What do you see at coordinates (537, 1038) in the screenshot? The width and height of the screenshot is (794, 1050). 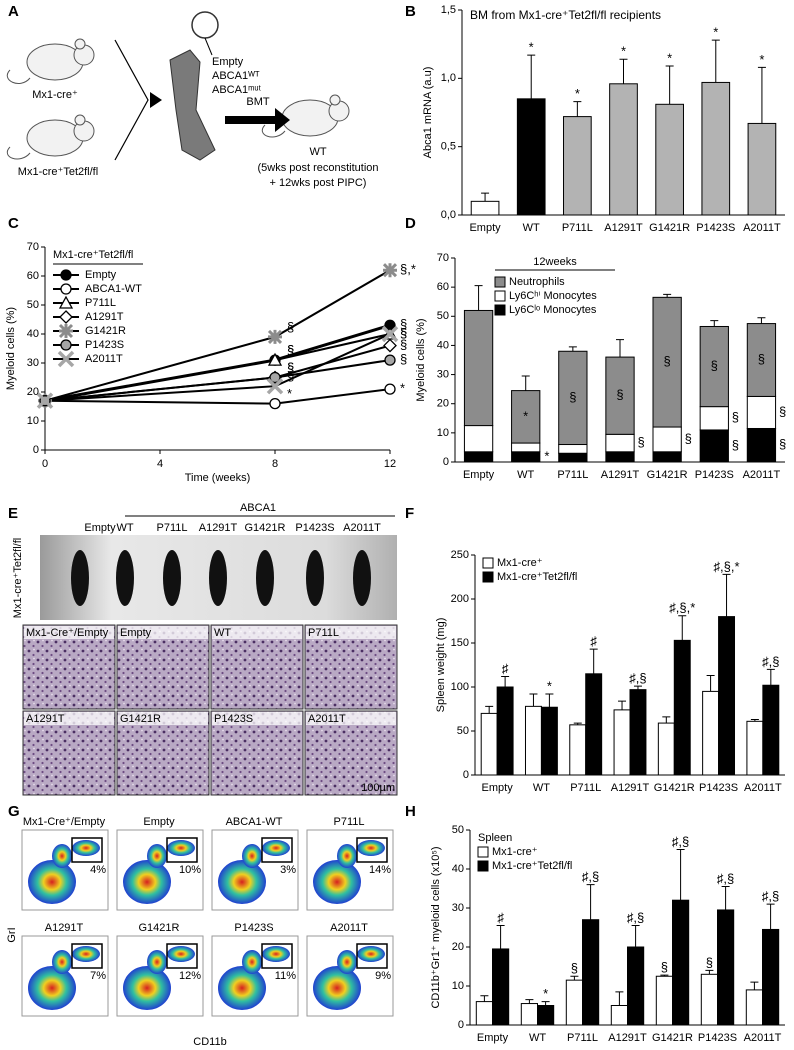 I see `x-tick-label: WT` at bounding box center [537, 1038].